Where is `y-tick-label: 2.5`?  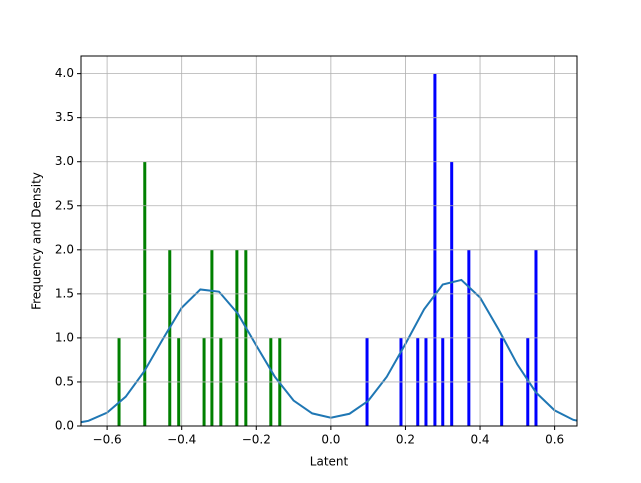 y-tick-label: 2.5 is located at coordinates (64, 205).